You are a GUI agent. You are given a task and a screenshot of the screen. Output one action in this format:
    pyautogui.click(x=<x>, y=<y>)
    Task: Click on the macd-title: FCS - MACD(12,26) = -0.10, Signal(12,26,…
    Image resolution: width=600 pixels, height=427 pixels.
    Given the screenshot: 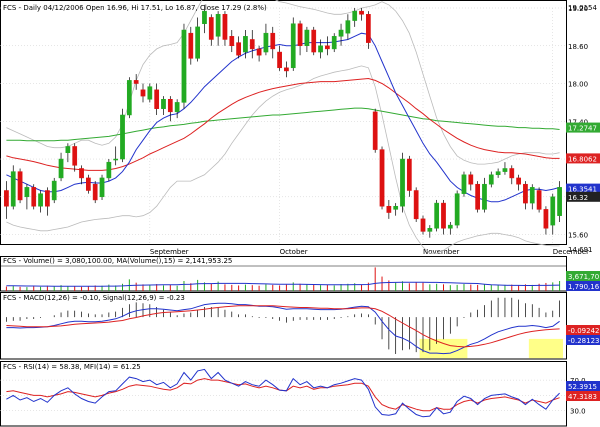 What is the action you would take?
    pyautogui.click(x=94, y=298)
    